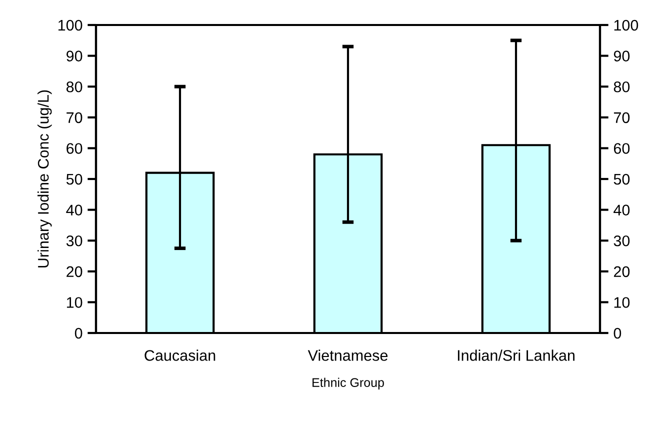 The image size is (652, 432). Describe the element at coordinates (78, 333) in the screenshot. I see `y-tick-label: 0` at that location.